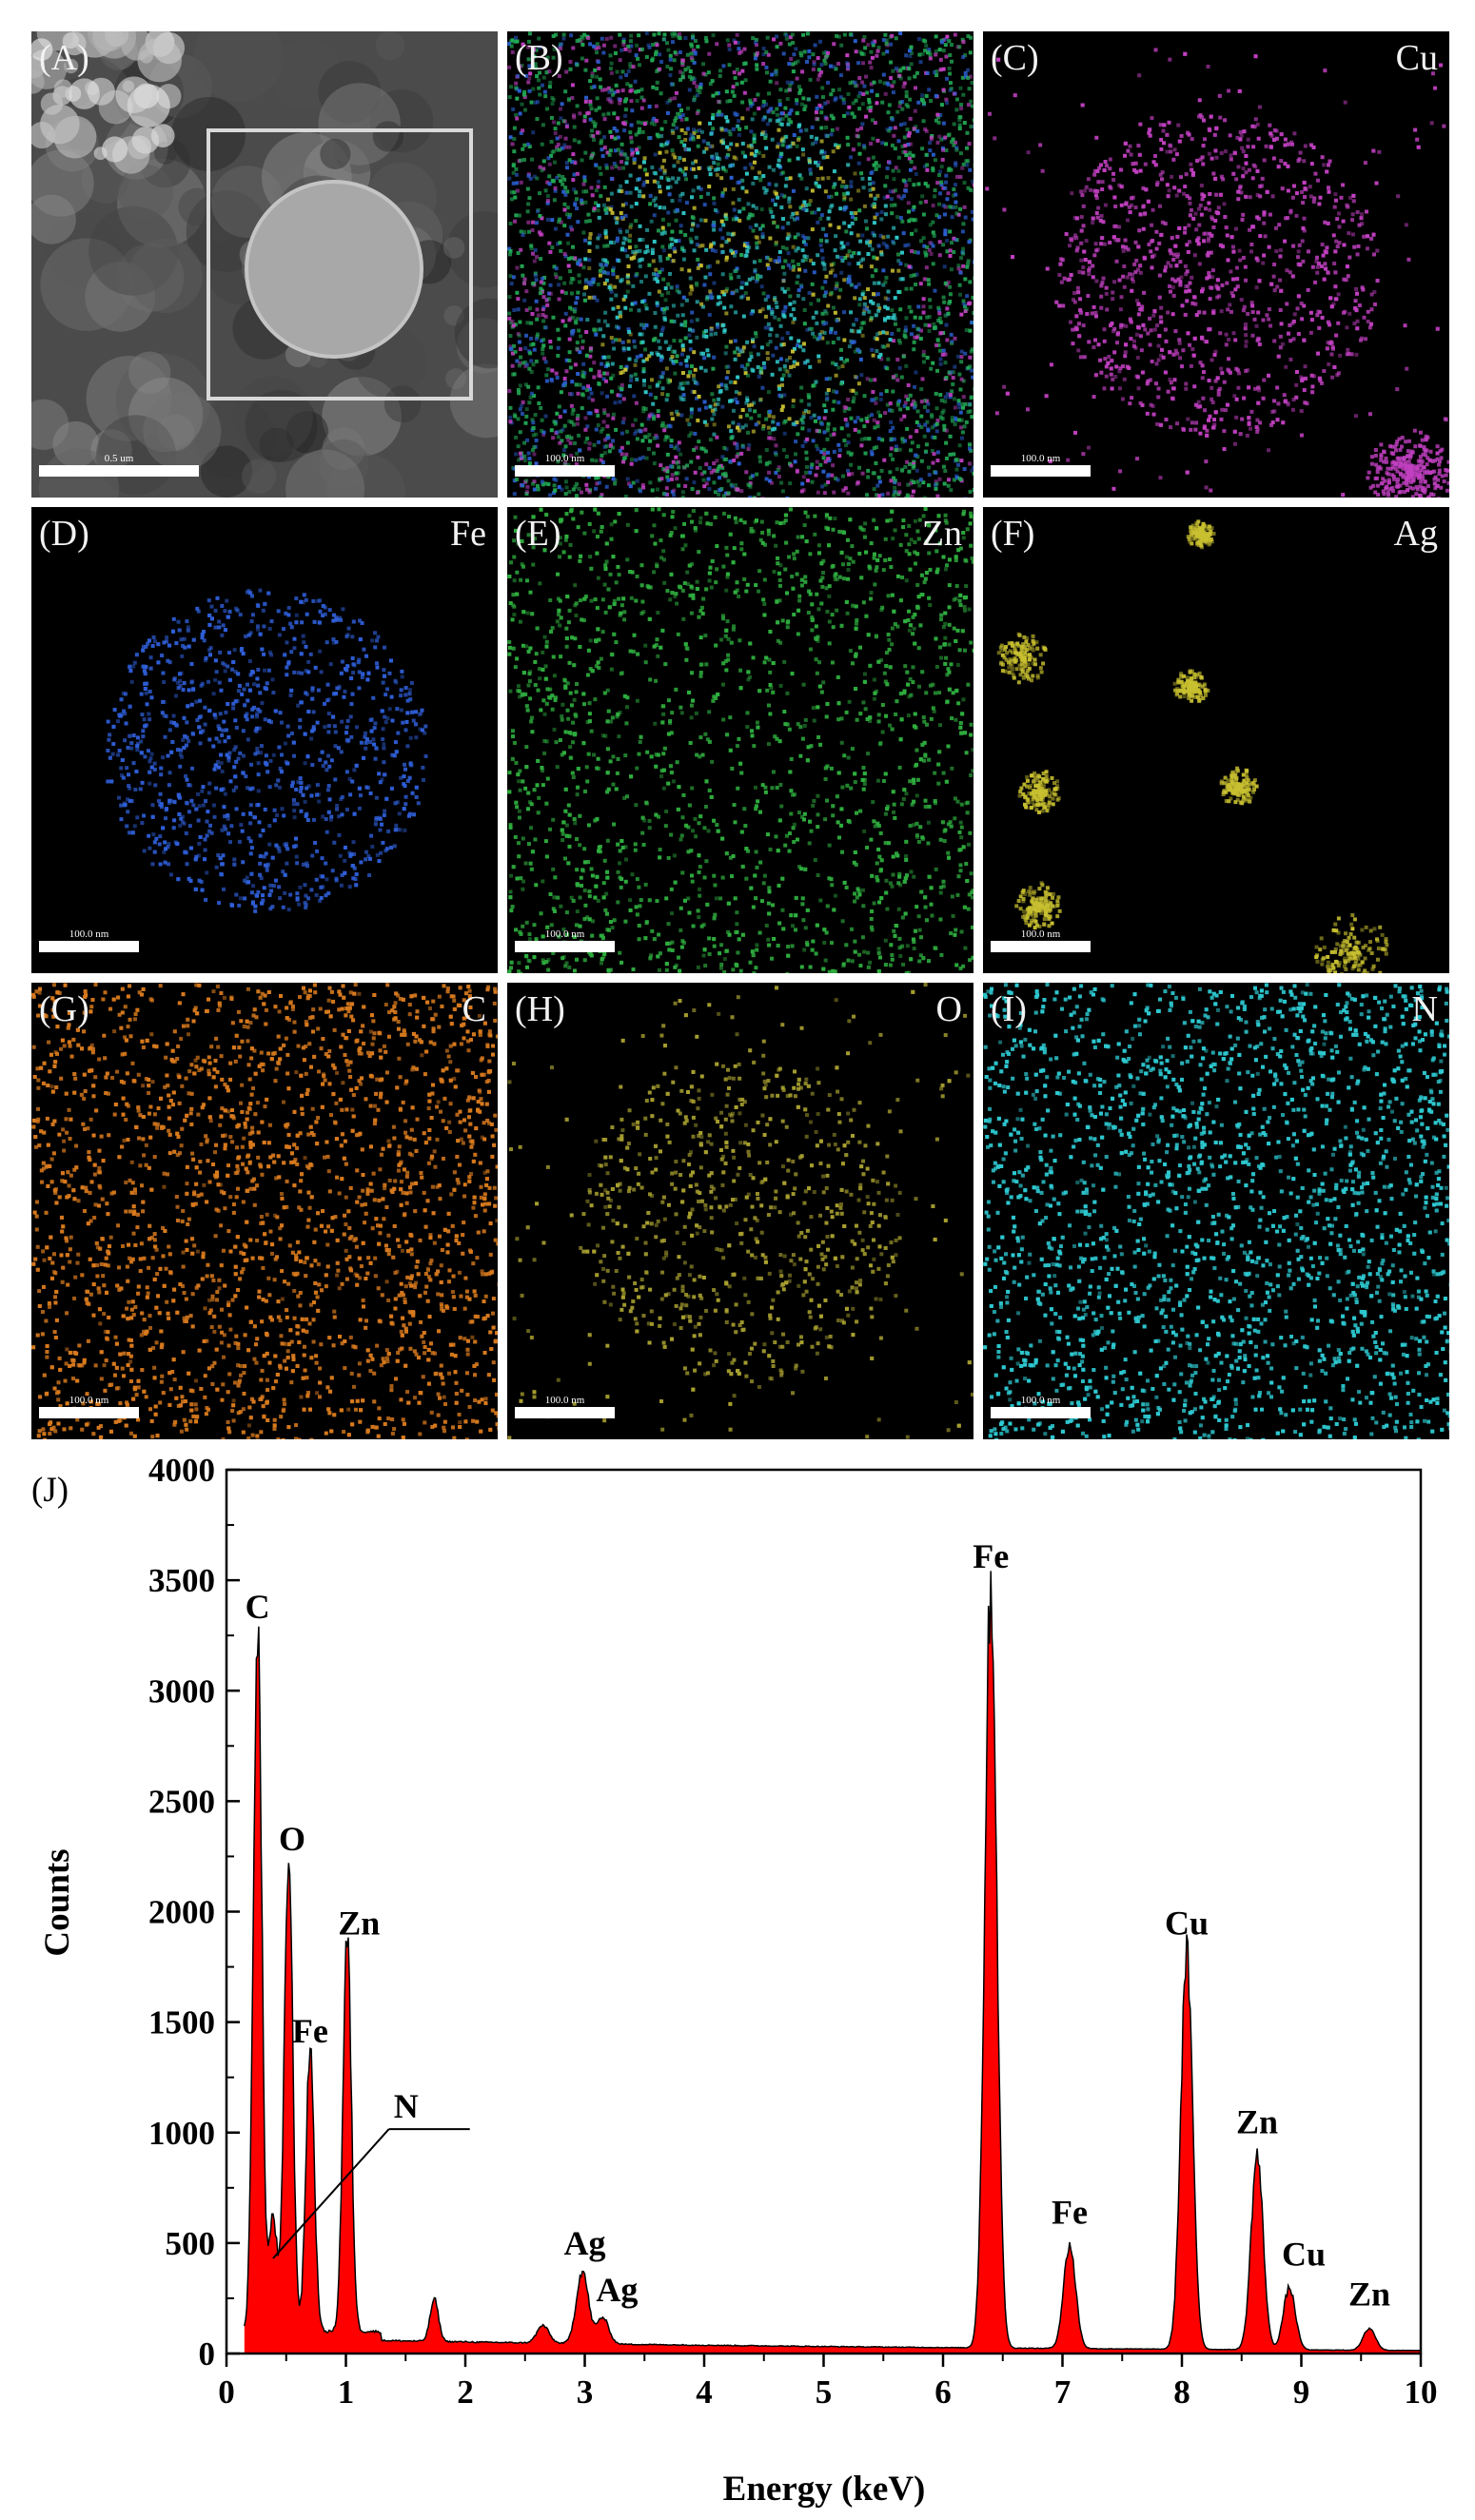 This screenshot has width=1475, height=2520. Describe the element at coordinates (1416, 534) in the screenshot. I see `element-symbol: Ag` at that location.